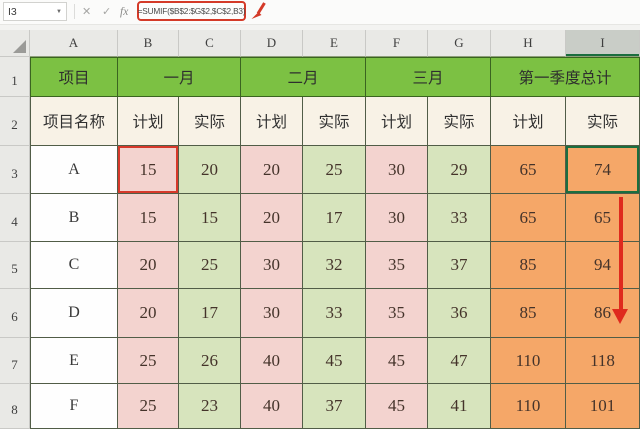 The height and width of the screenshot is (432, 640). I want to click on chevron-down-icon: ▼, so click(59, 11).